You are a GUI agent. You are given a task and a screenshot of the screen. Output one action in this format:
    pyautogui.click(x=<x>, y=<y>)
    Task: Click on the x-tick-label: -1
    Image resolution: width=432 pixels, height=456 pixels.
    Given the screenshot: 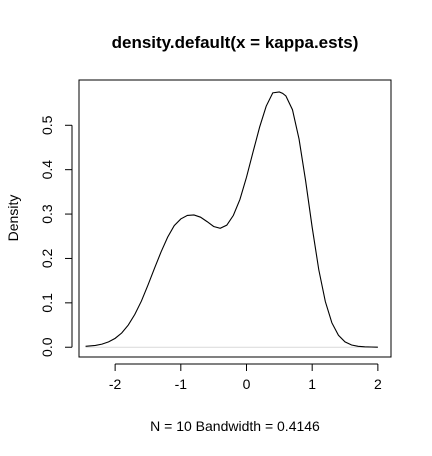 What is the action you would take?
    pyautogui.click(x=181, y=384)
    